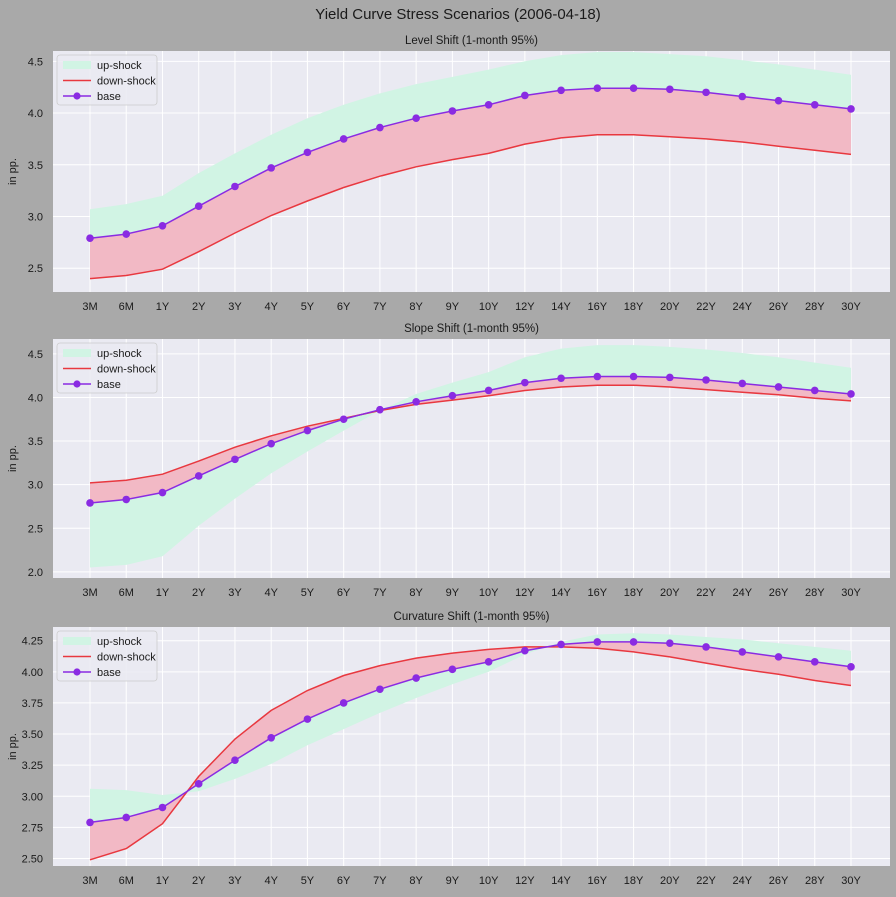 The width and height of the screenshot is (896, 897). I want to click on x-tick-label: 3Y, so click(235, 307).